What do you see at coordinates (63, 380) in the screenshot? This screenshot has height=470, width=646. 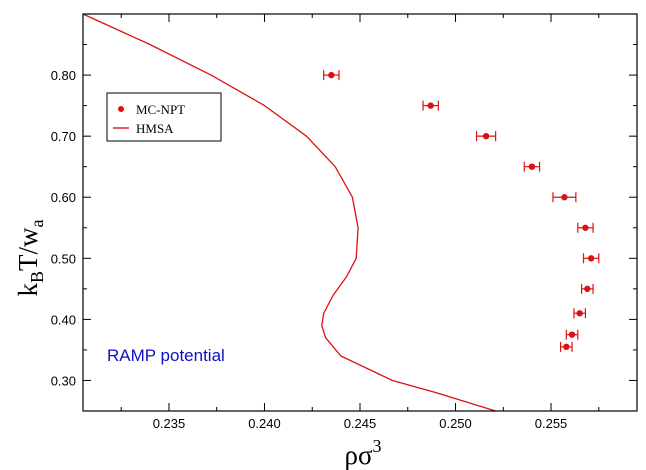 I see `y-tick-label: 0.30` at bounding box center [63, 380].